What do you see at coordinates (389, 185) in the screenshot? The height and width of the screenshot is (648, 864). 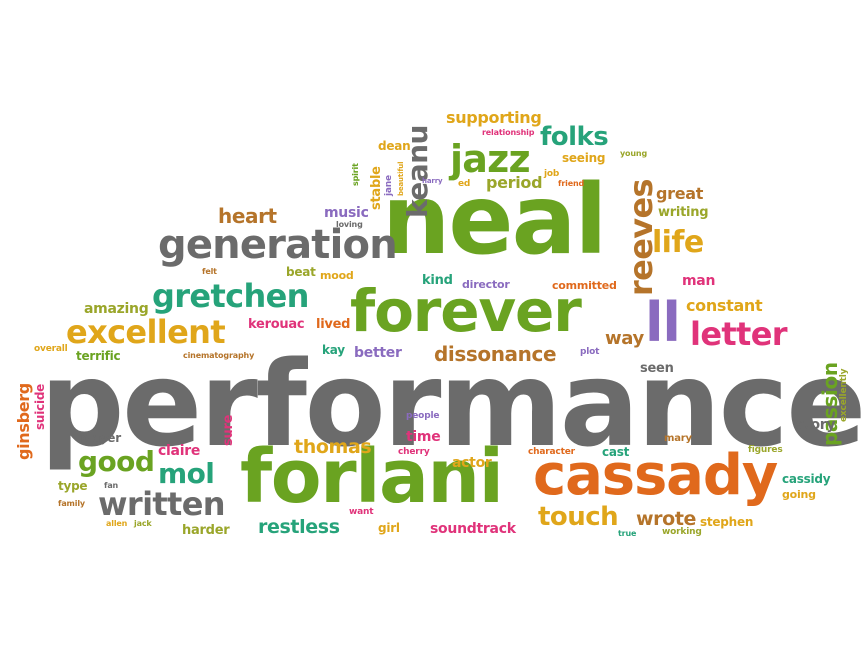 I see `word-jane: jane` at bounding box center [389, 185].